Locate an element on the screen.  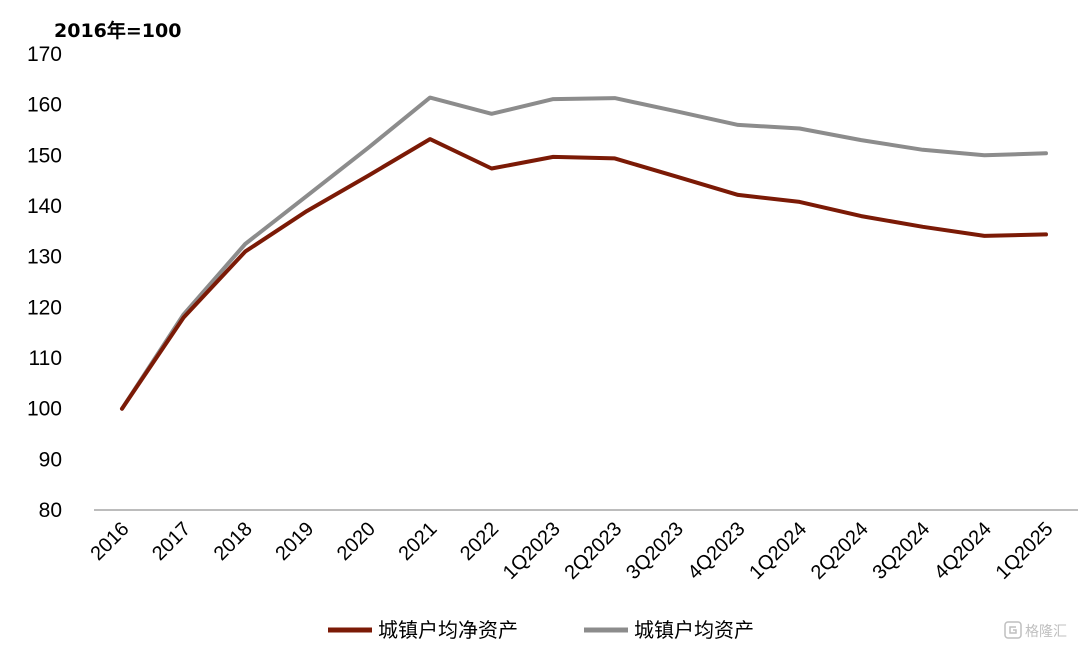
x-tick-label: 4Q2023 is located at coordinates (717, 551).